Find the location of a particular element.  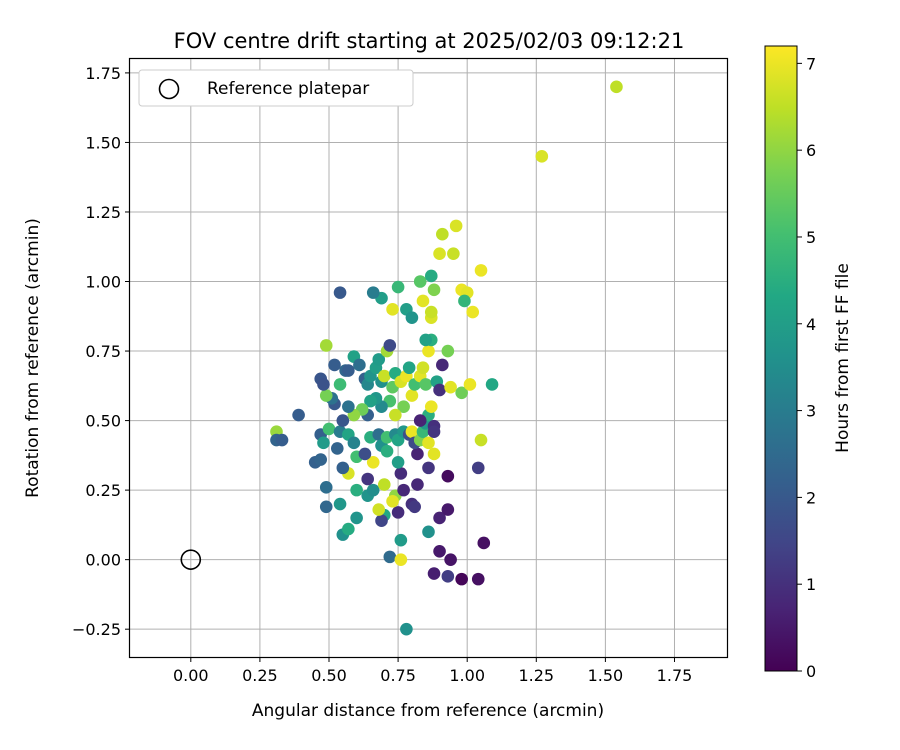

colorbar-tick-label: 4 is located at coordinates (811, 324).